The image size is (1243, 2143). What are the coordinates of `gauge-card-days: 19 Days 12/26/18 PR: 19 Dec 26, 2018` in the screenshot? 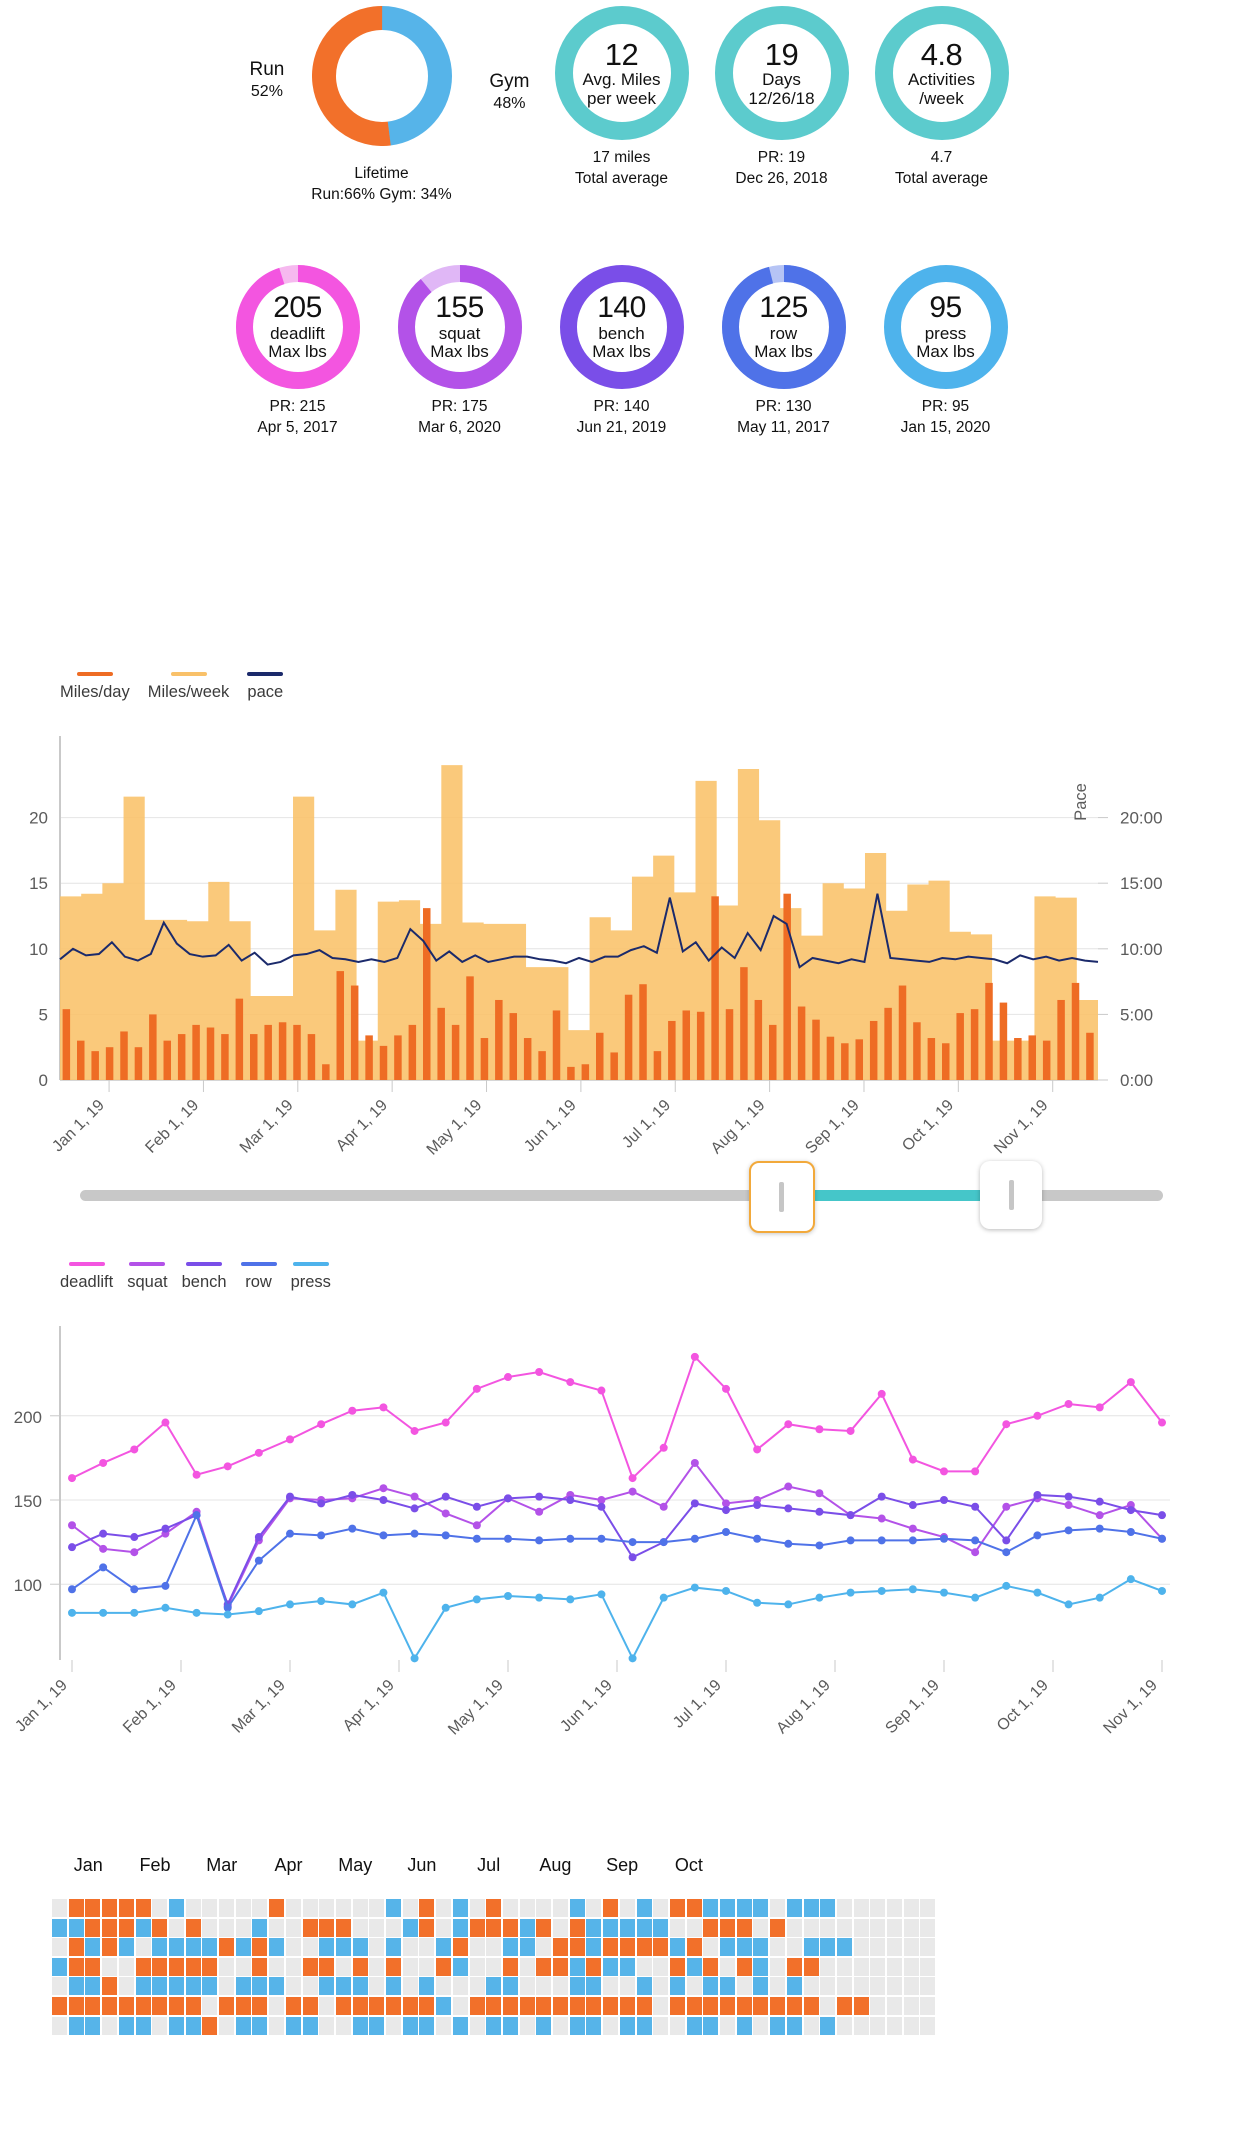 It's located at (782, 98).